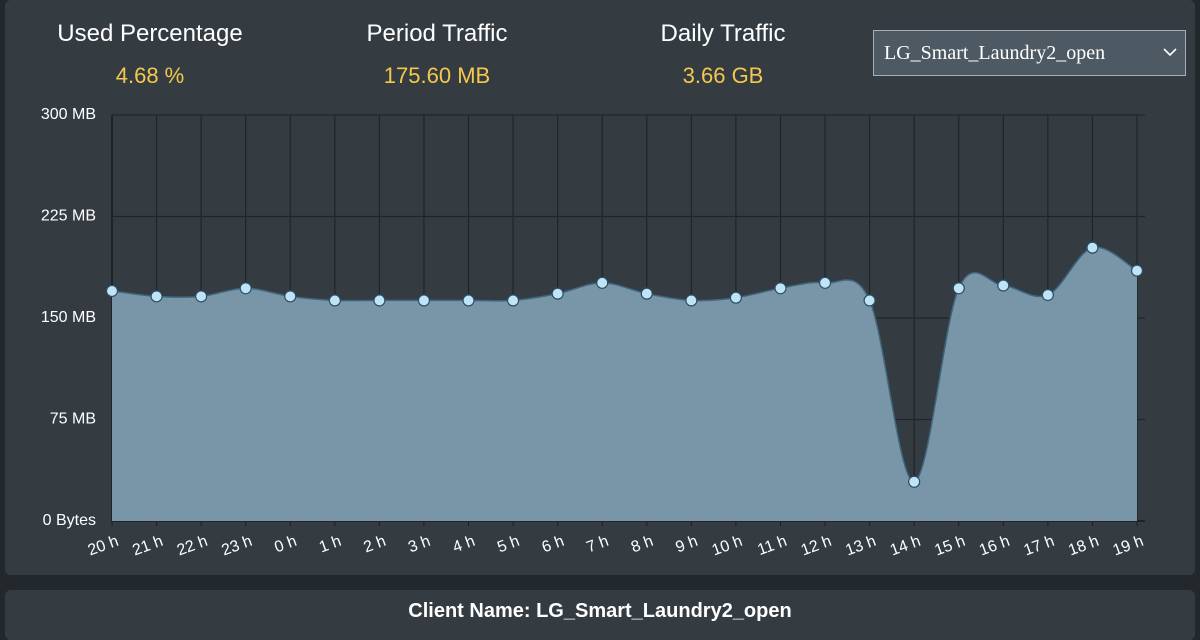 This screenshot has width=1200, height=640. What do you see at coordinates (69, 520) in the screenshot?
I see `y-tick-label: 0 Bytes` at bounding box center [69, 520].